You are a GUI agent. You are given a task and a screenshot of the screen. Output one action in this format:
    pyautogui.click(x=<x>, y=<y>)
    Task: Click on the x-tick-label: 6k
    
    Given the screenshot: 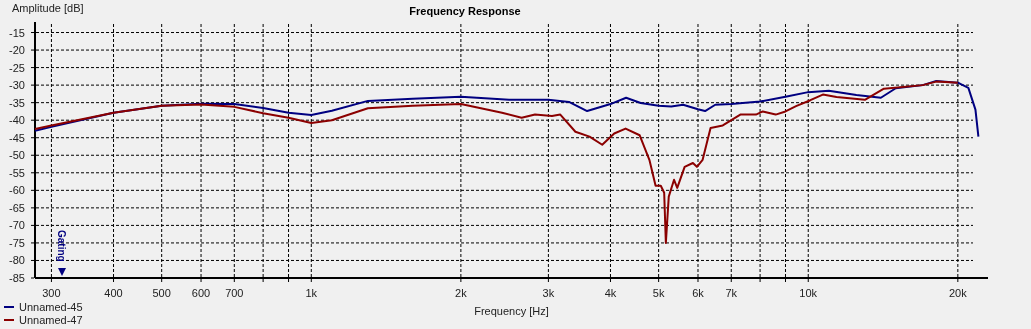 What is the action you would take?
    pyautogui.click(x=698, y=293)
    